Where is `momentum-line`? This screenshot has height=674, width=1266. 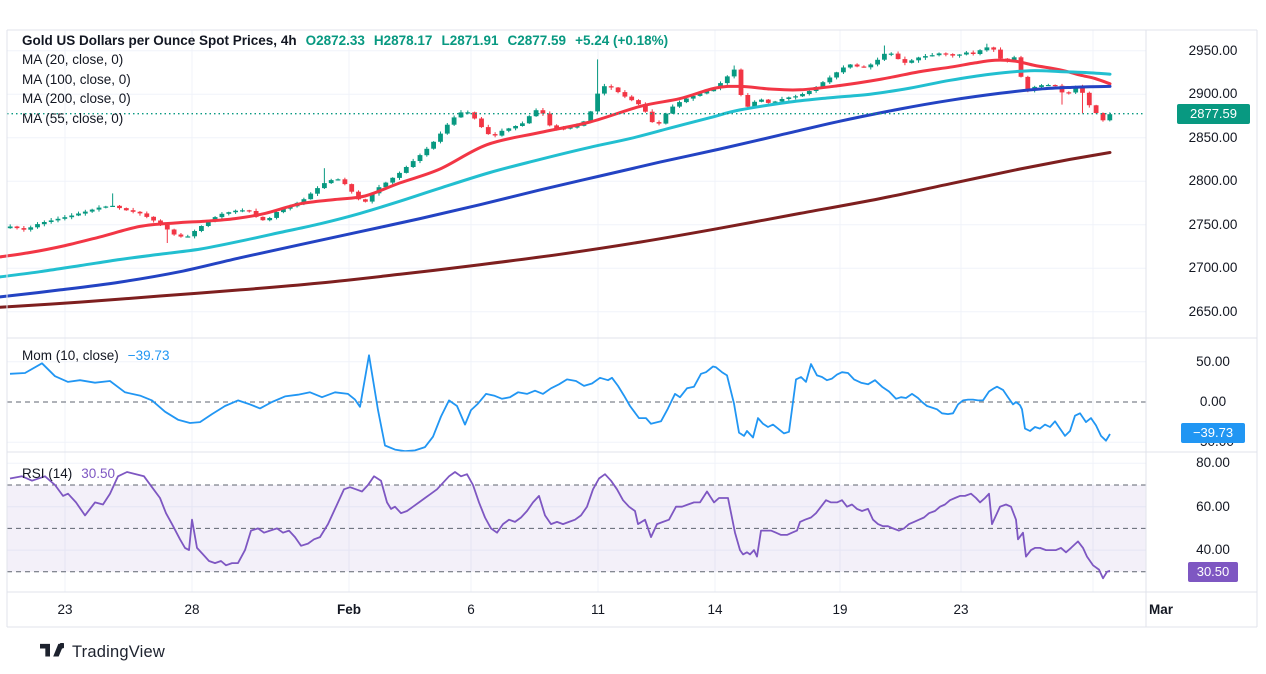 momentum-line is located at coordinates (560, 403).